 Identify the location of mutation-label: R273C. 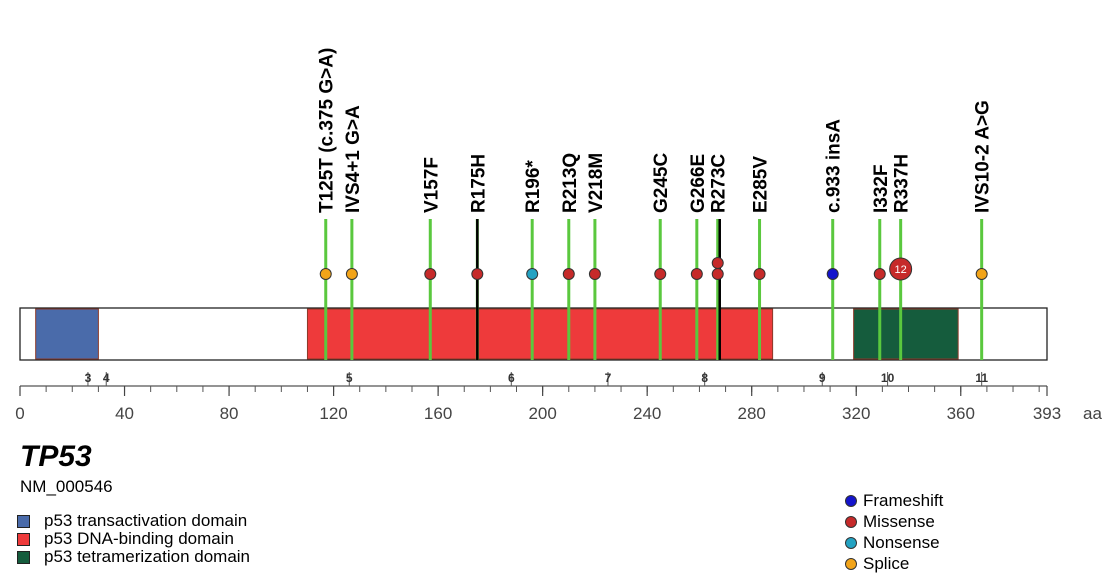
(719, 183).